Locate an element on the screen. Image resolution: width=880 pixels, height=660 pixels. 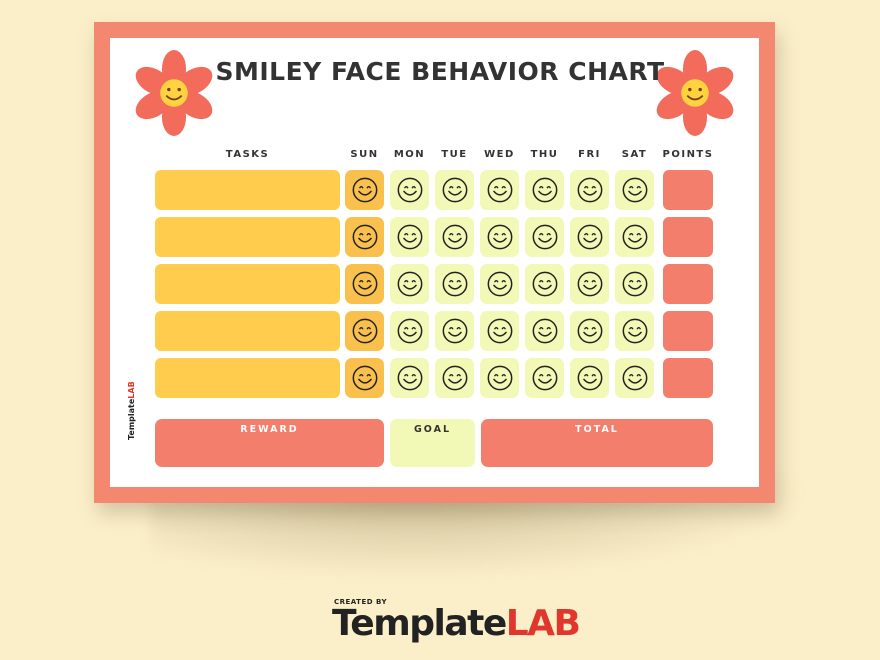
reward-box: REWARD is located at coordinates (269, 443).